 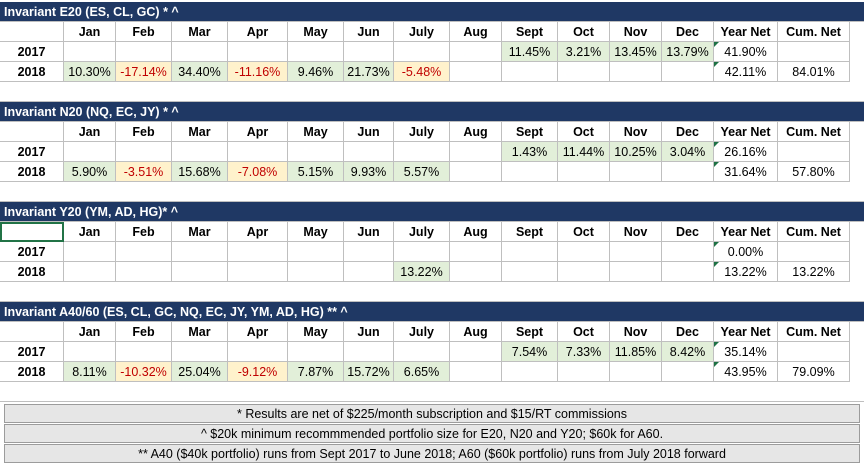 I want to click on month-value: 15.68%, so click(x=200, y=172).